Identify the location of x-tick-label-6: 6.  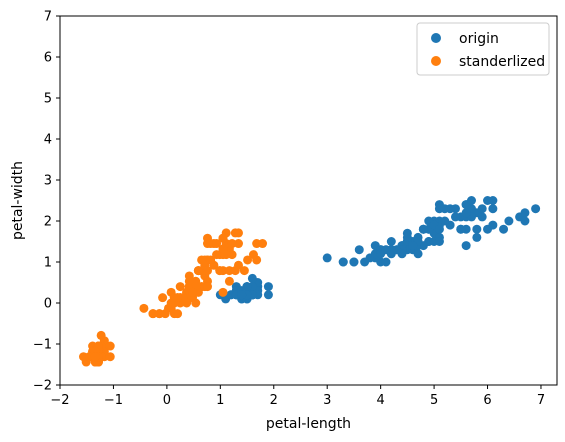
(487, 400).